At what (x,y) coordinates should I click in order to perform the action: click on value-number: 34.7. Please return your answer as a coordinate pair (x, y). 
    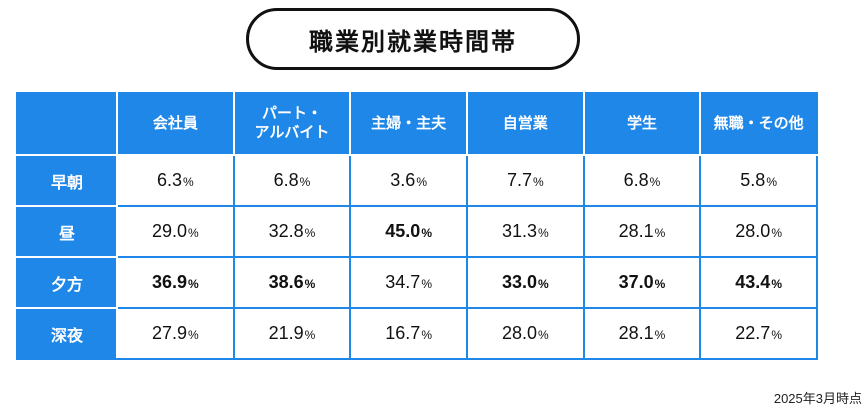
    Looking at the image, I should click on (403, 282).